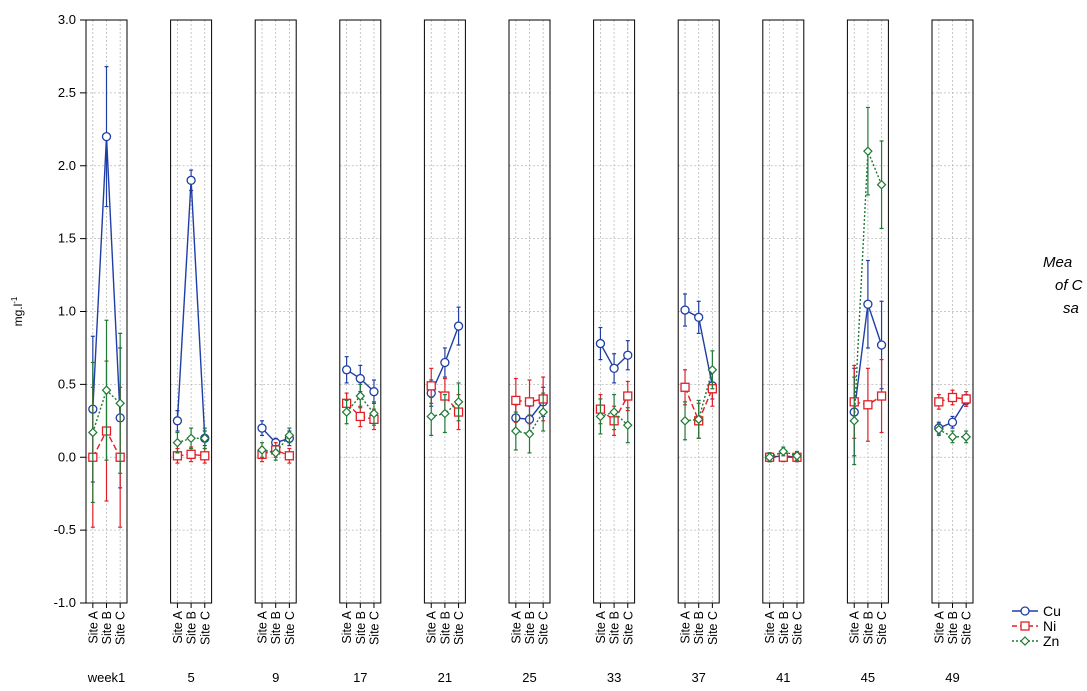 This screenshot has width=1087, height=691. What do you see at coordinates (1057, 262) in the screenshot?
I see `side-text-line: Mea` at bounding box center [1057, 262].